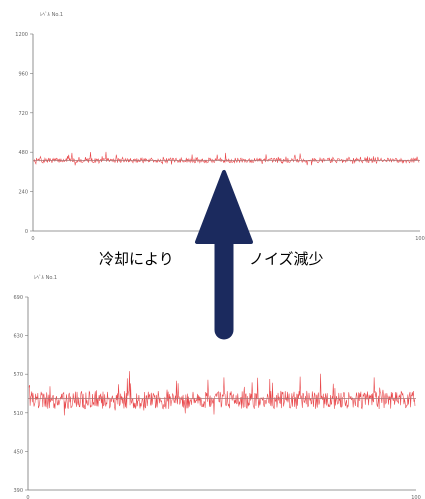  I want to click on y-tick-label: 1200, so click(21, 35).